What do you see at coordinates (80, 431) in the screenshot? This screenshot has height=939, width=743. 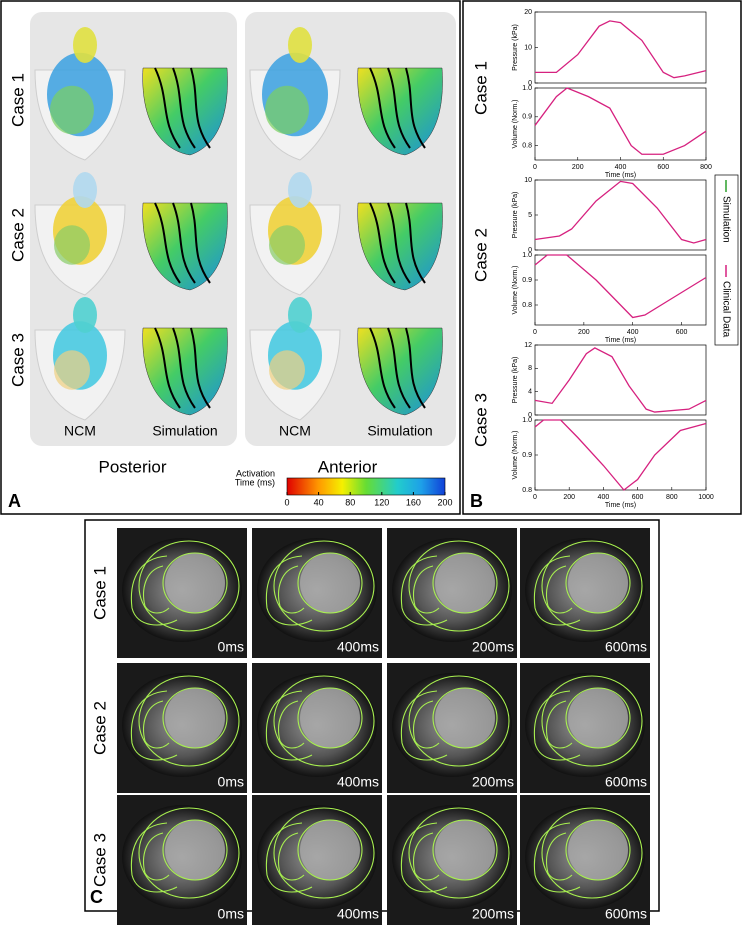 I see `column-label: NCM` at bounding box center [80, 431].